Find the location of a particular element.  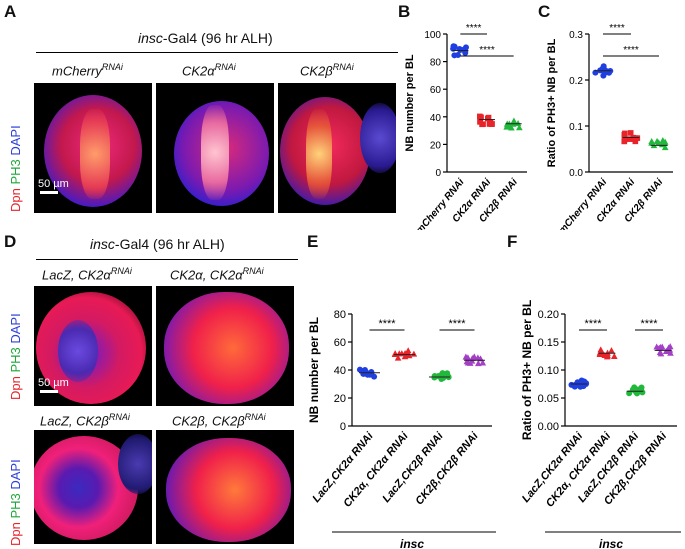

micrograph-ck2b is located at coordinates (337, 148).